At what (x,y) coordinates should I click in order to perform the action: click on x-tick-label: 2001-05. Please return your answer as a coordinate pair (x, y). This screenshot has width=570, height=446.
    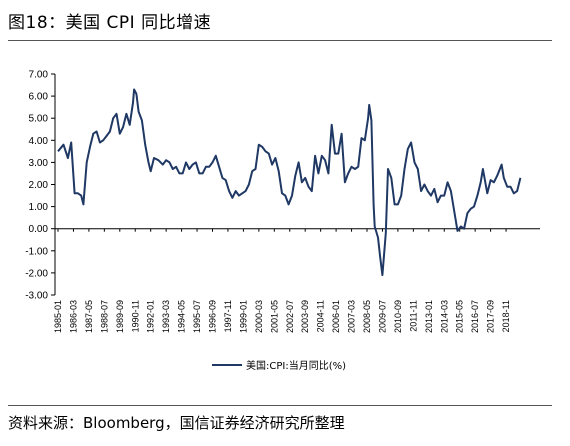
    Looking at the image, I should click on (274, 316).